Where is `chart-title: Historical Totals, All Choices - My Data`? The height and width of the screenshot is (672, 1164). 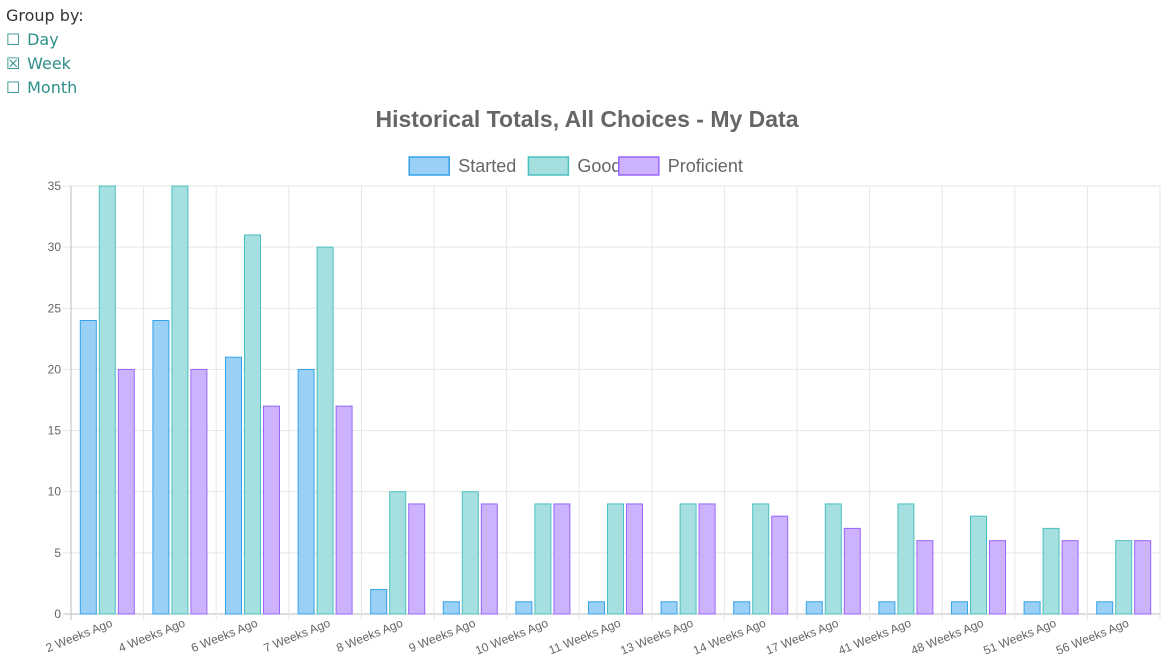
chart-title: Historical Totals, All Choices - My Data is located at coordinates (587, 119).